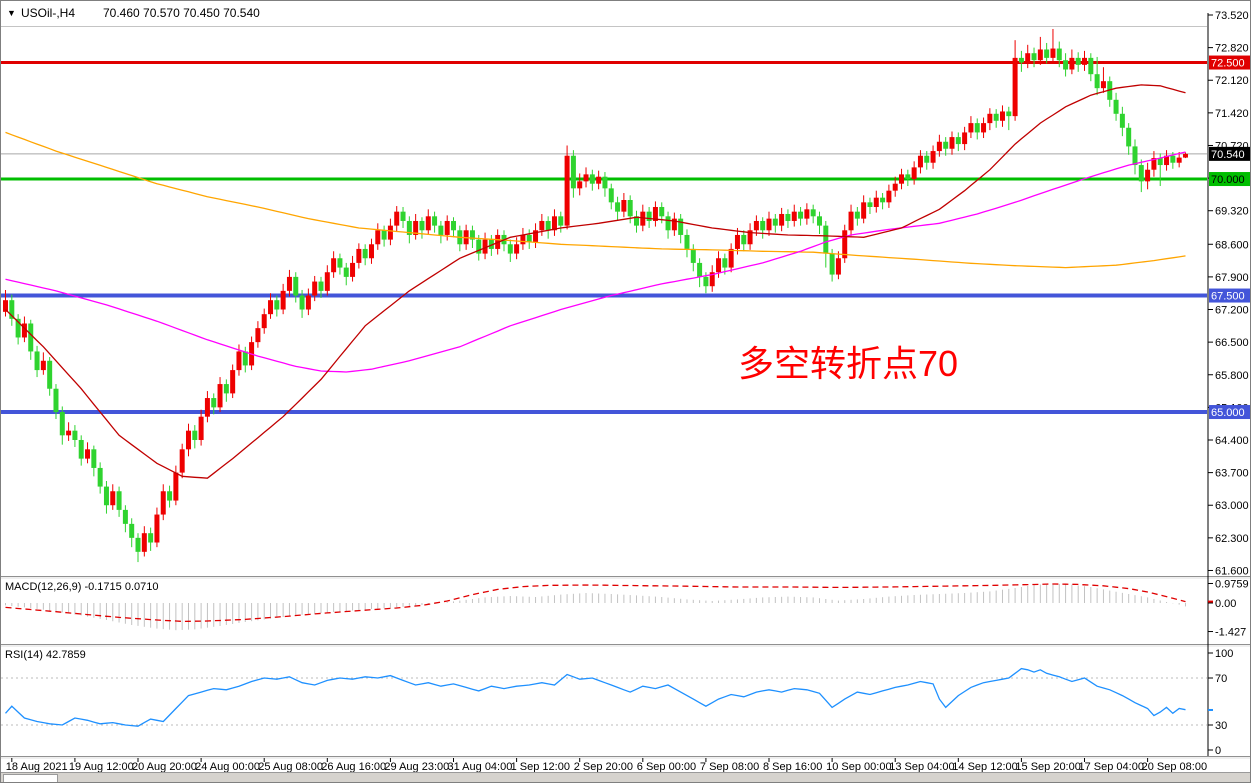 The width and height of the screenshot is (1251, 783). What do you see at coordinates (353, 767) in the screenshot?
I see `time-axis-label: 26 Aug 16:00` at bounding box center [353, 767].